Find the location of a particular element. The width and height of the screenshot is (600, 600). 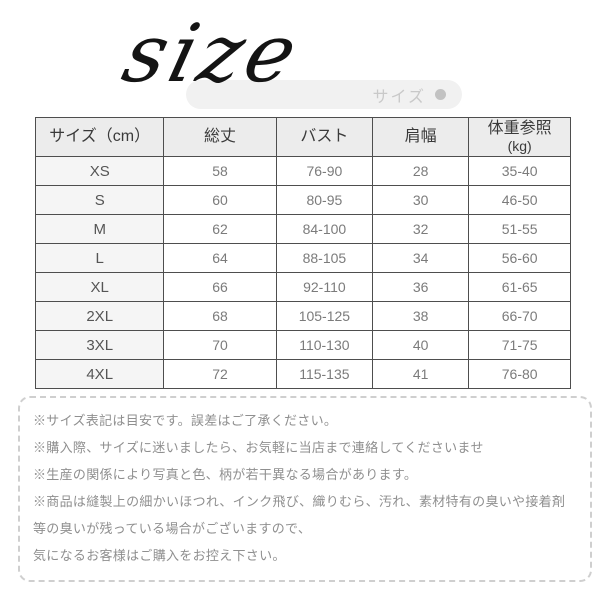

cell-length: 68 is located at coordinates (220, 316).